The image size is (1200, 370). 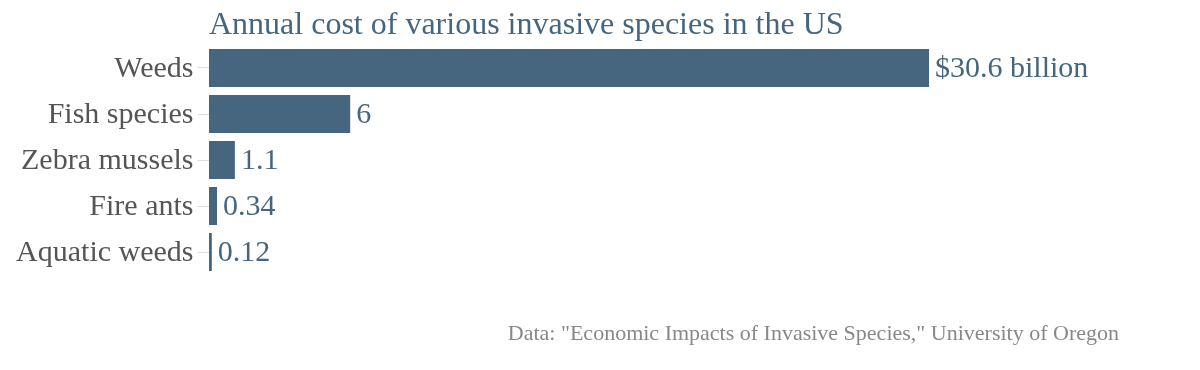 I want to click on data-label: 6, so click(x=364, y=112).